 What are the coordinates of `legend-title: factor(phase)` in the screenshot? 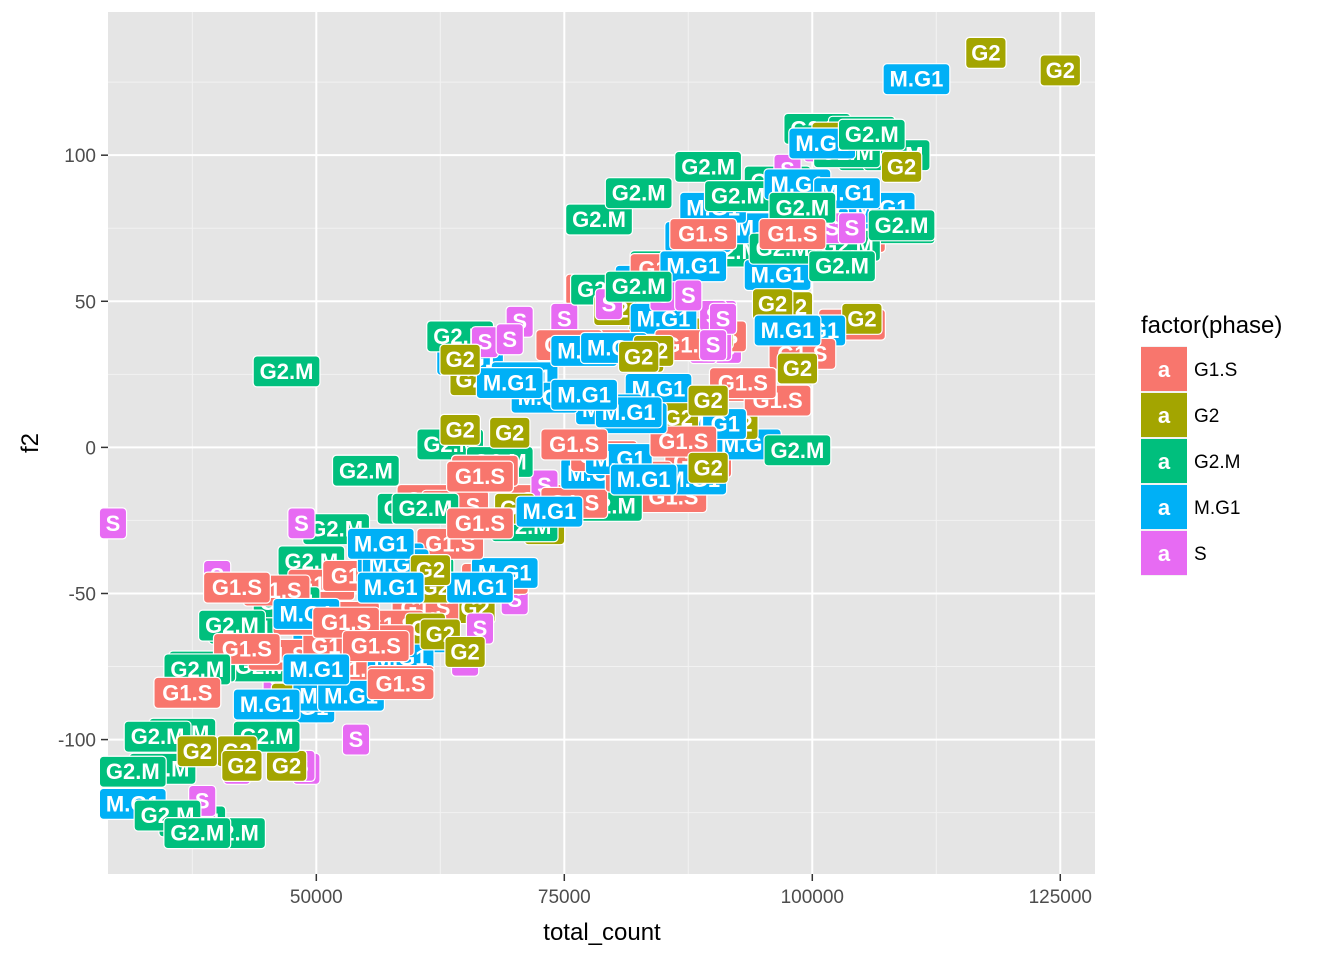 It's located at (1211, 325).